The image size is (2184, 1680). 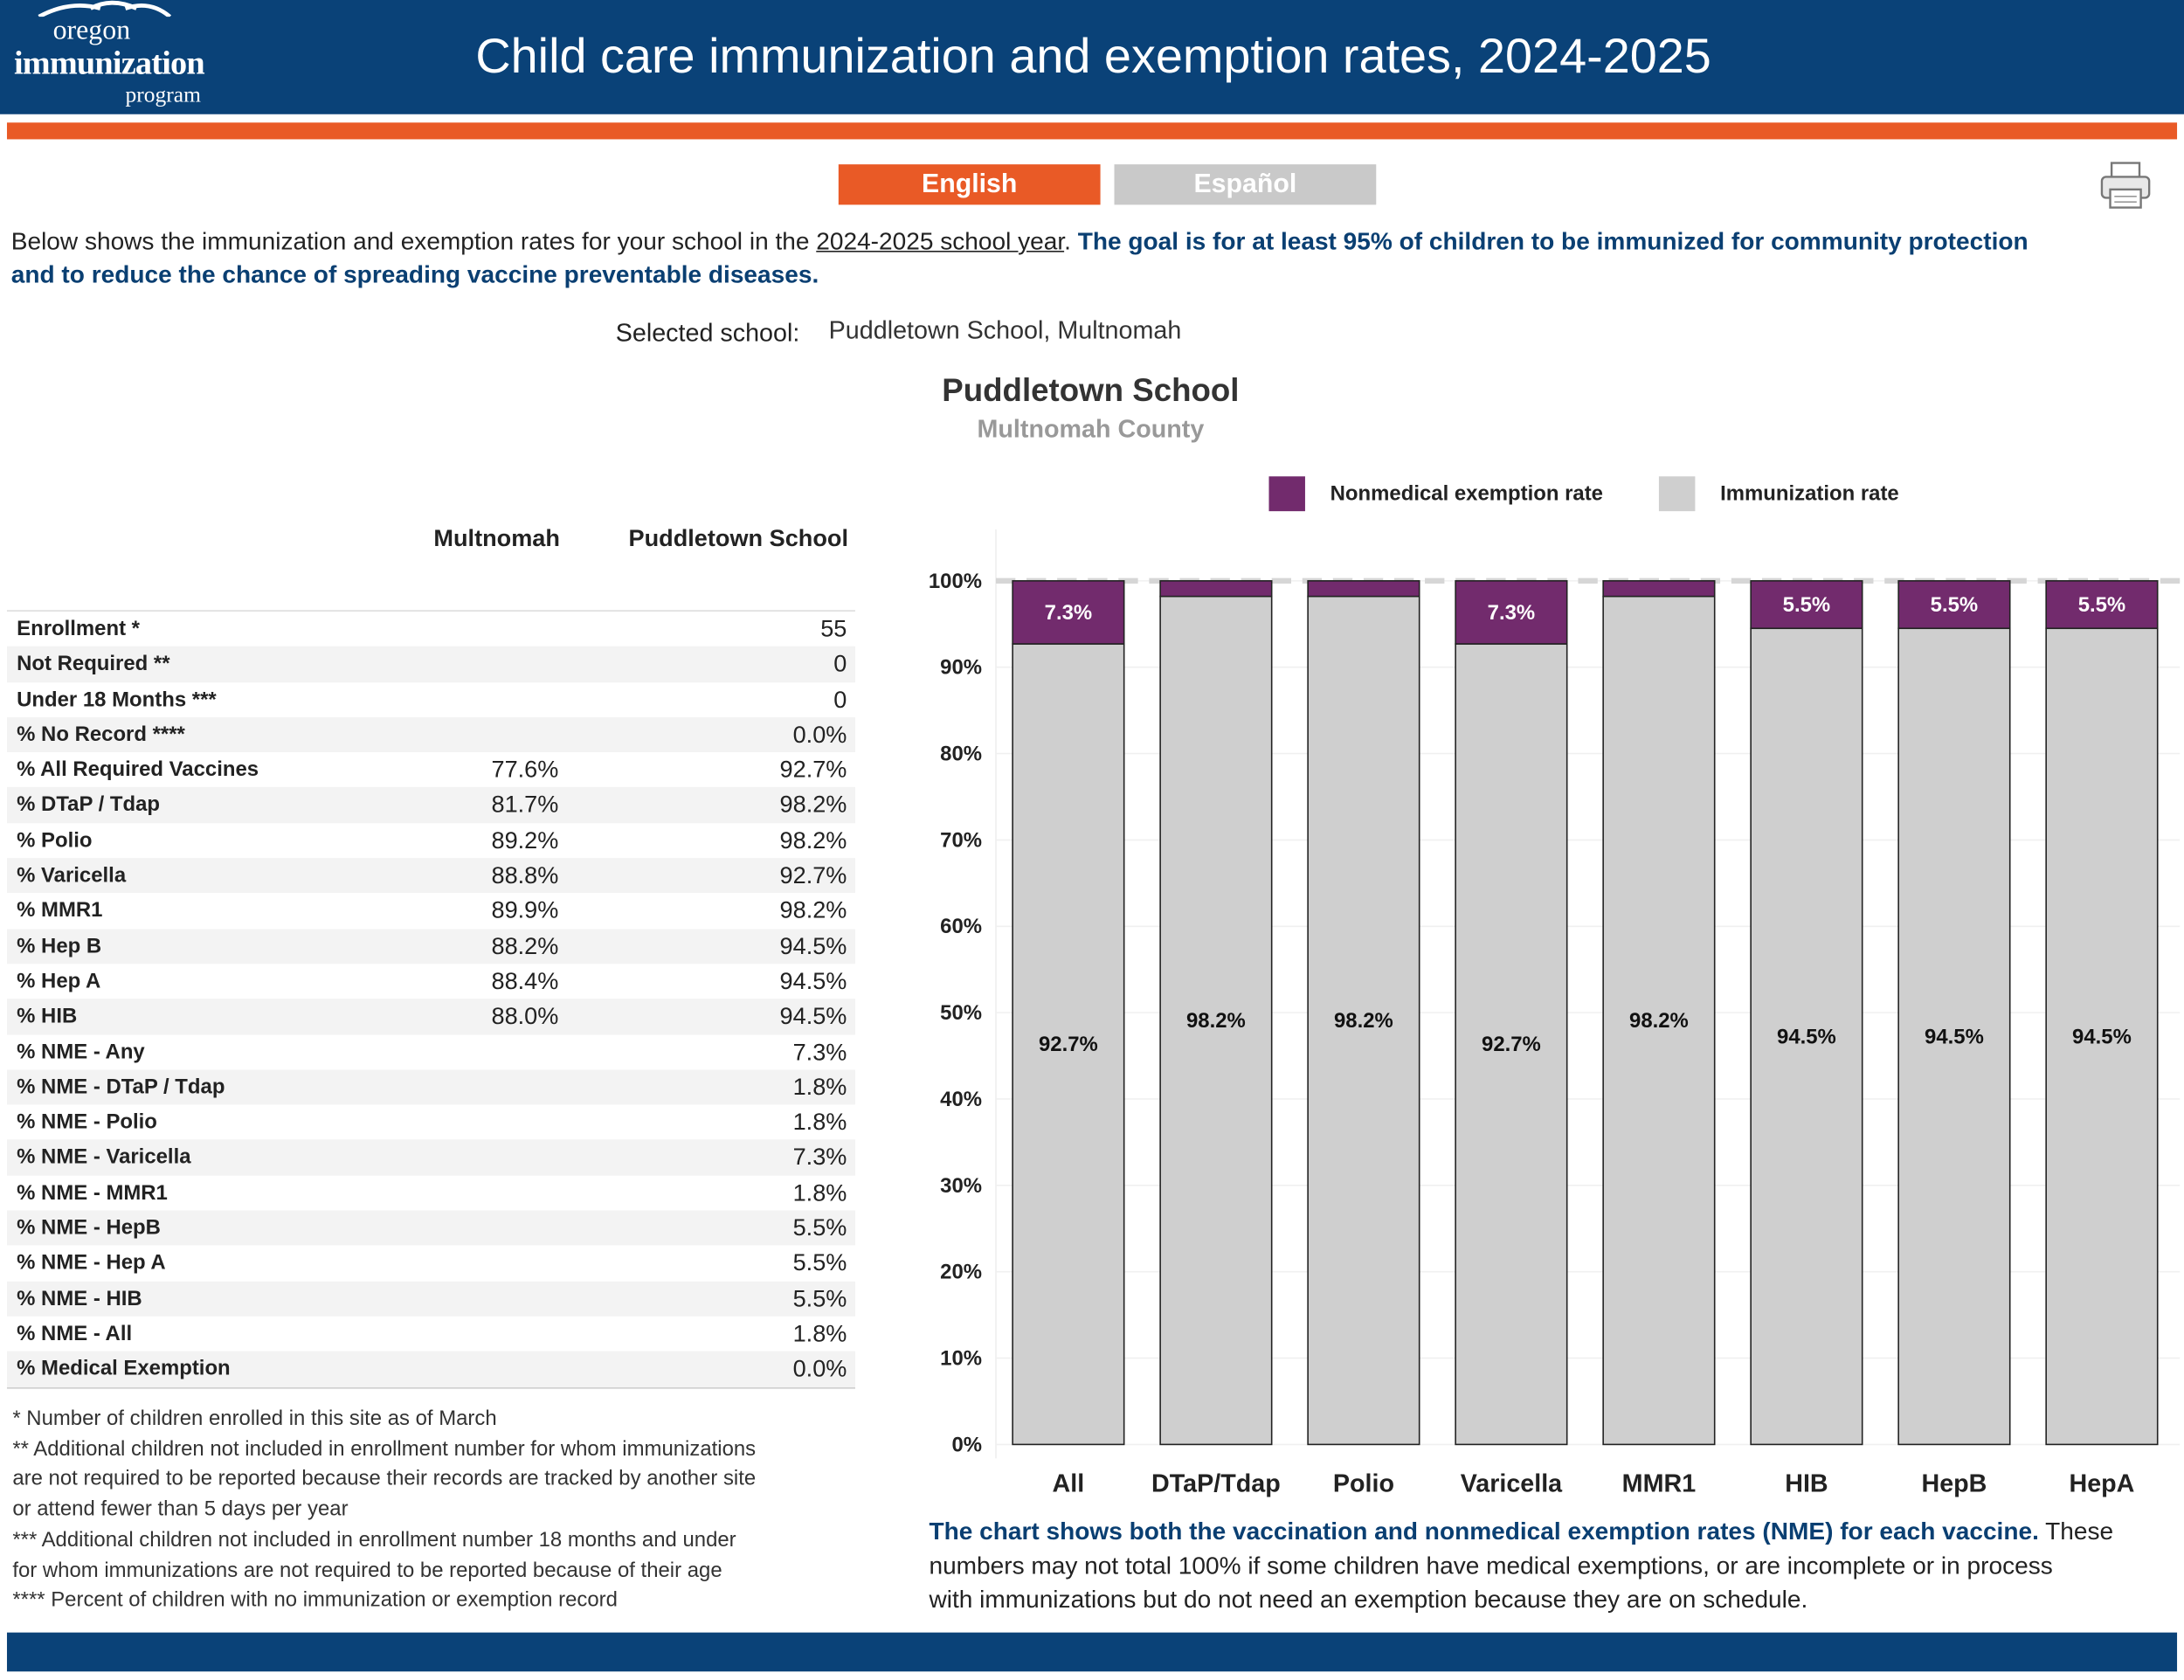 I want to click on row-label: % NME - Hep A, so click(x=91, y=1263).